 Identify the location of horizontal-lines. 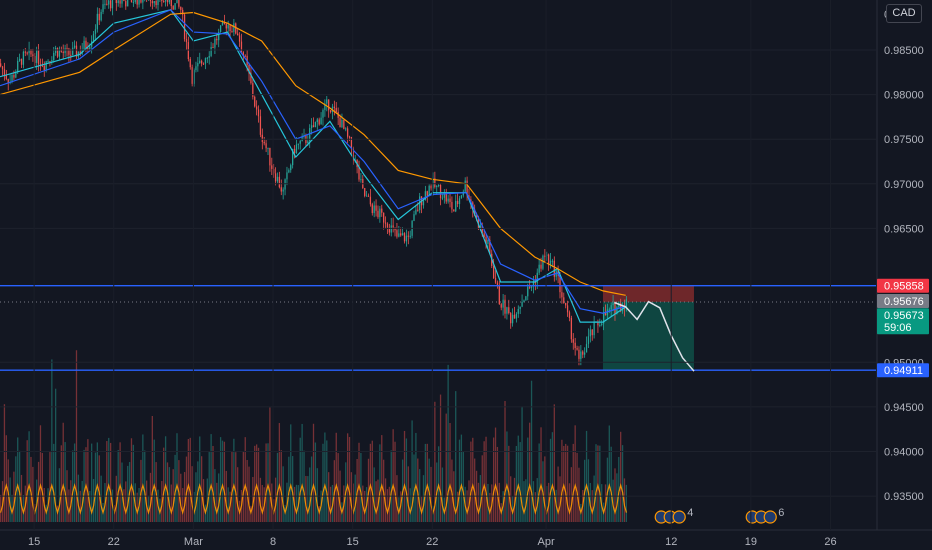
(438, 328).